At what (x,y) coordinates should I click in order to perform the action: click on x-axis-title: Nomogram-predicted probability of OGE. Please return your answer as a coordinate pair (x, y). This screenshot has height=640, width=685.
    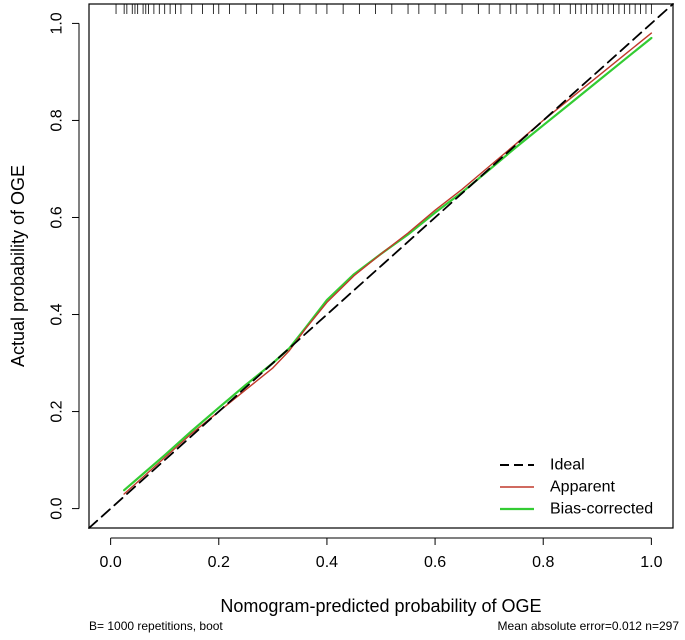
    Looking at the image, I should click on (380, 606).